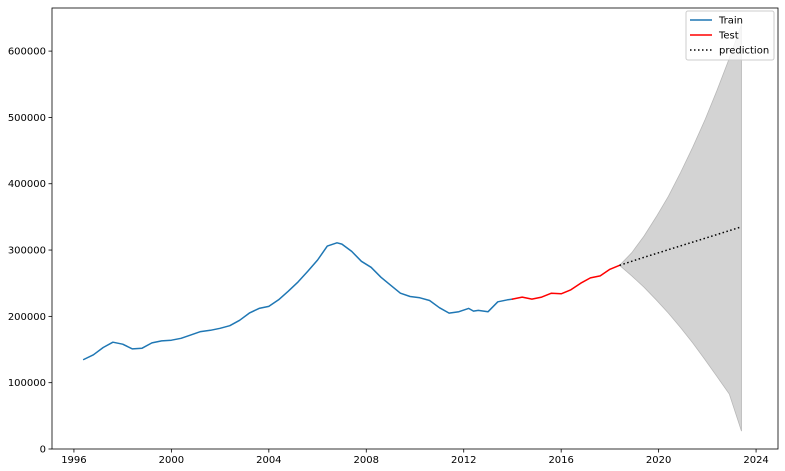 Image resolution: width=785 pixels, height=471 pixels. I want to click on prediction-series-line, so click(680, 246).